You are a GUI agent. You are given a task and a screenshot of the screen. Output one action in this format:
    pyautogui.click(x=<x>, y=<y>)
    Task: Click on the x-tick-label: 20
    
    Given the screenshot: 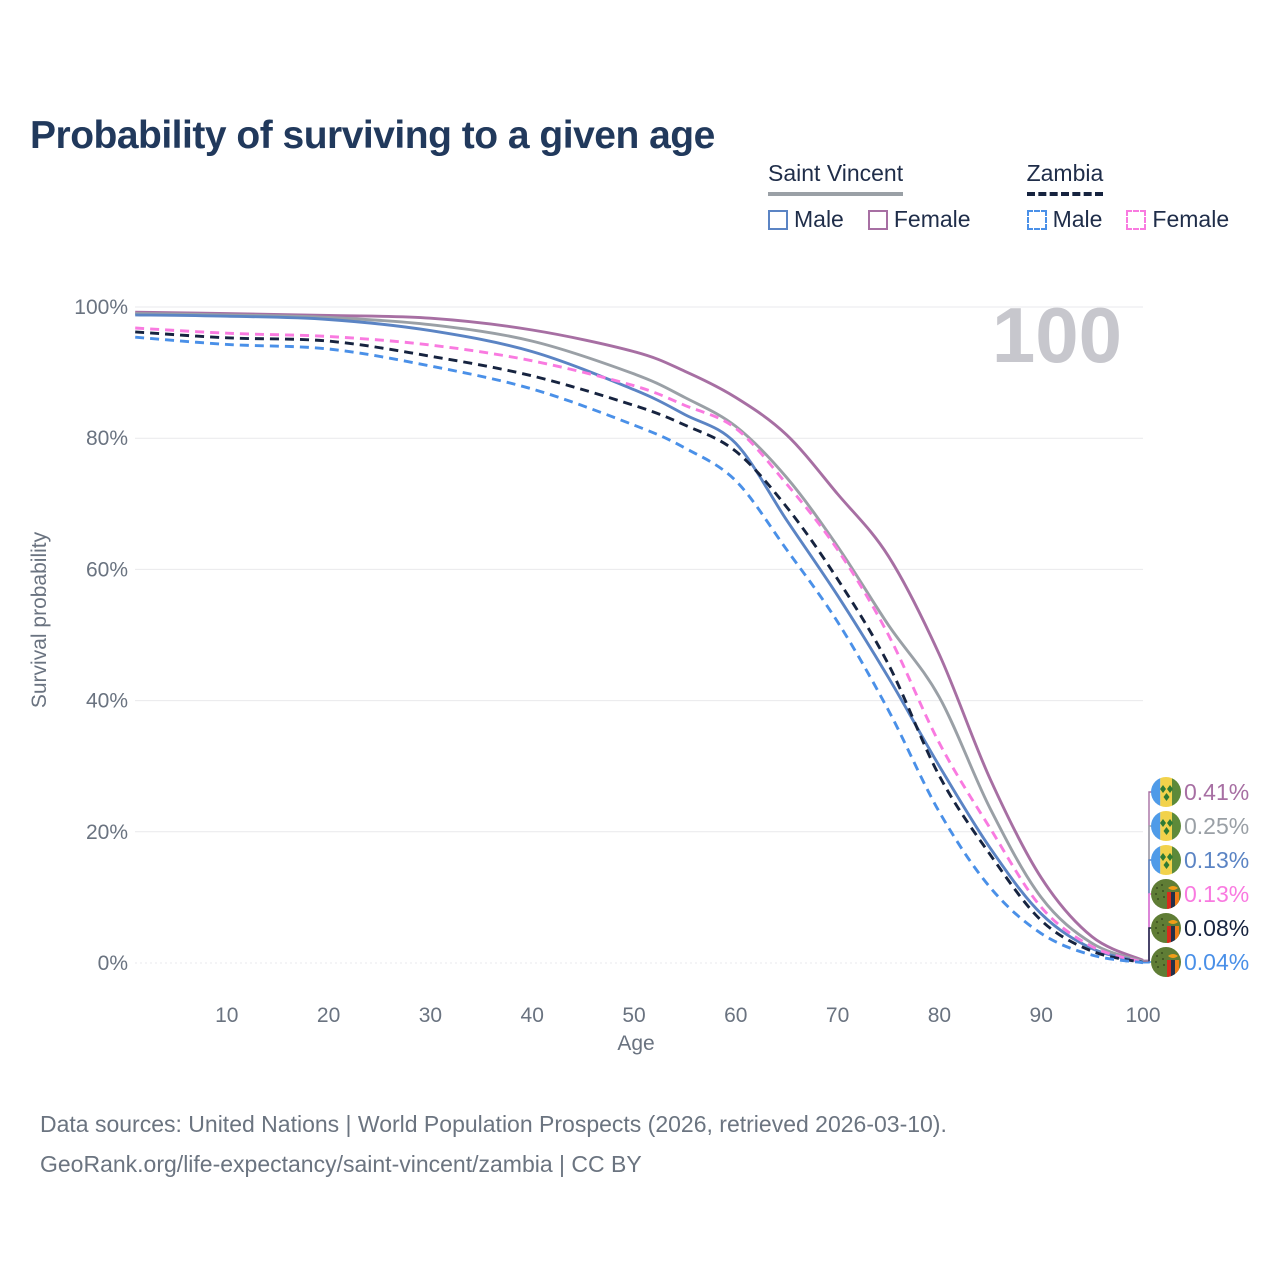 What is the action you would take?
    pyautogui.click(x=328, y=1015)
    